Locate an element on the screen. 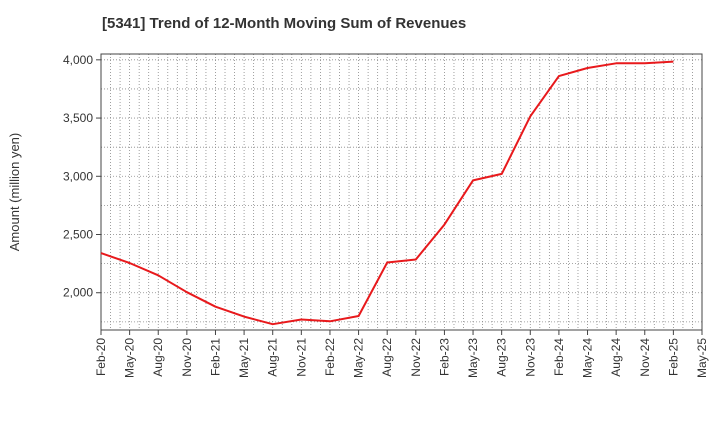 This screenshot has width=720, height=440. x-tick-label: Feb-25 is located at coordinates (673, 357).